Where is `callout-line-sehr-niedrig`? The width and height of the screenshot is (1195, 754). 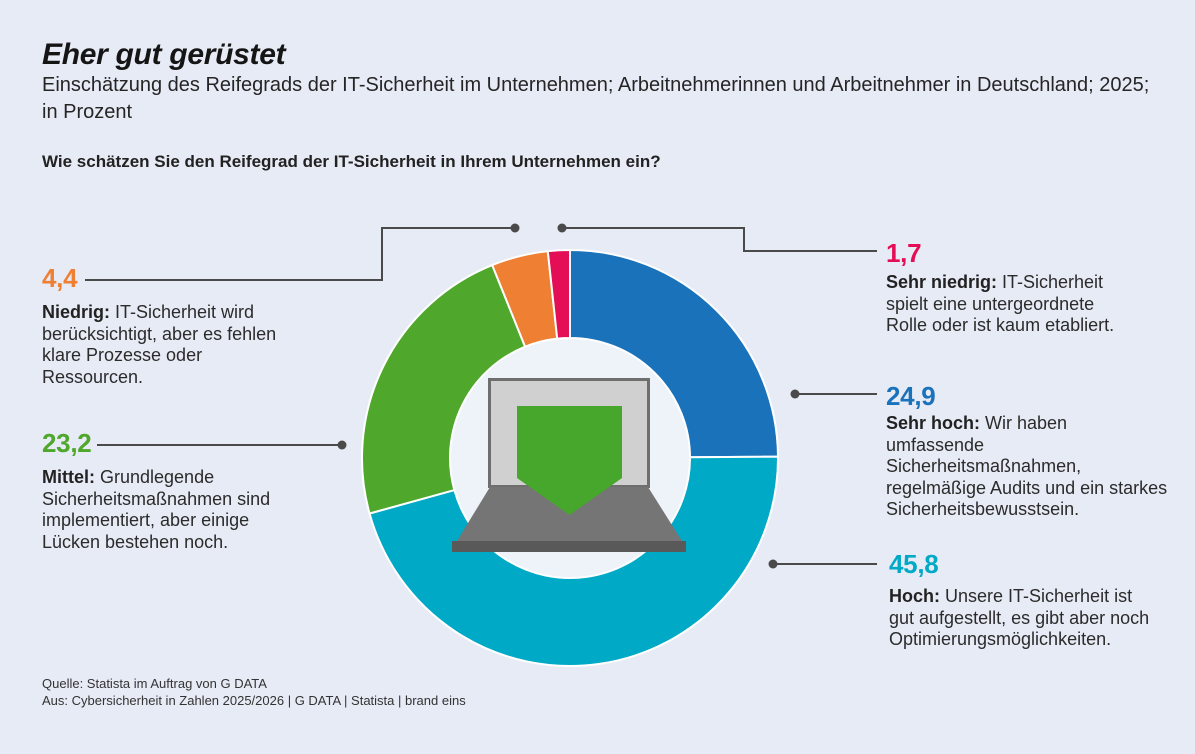 callout-line-sehr-niedrig is located at coordinates (717, 237).